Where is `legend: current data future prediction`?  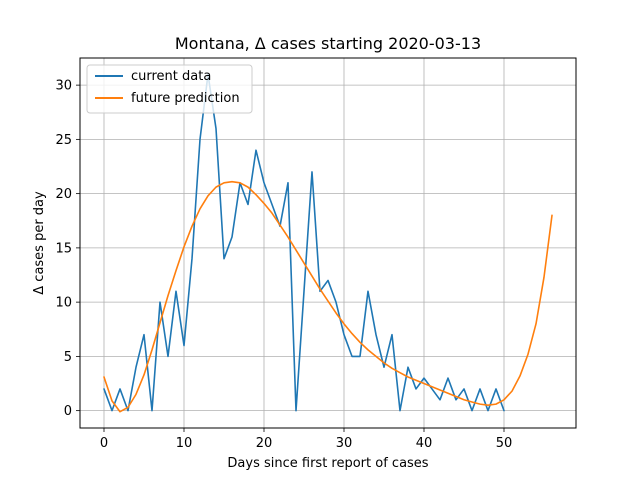 legend: current data future prediction is located at coordinates (169, 89).